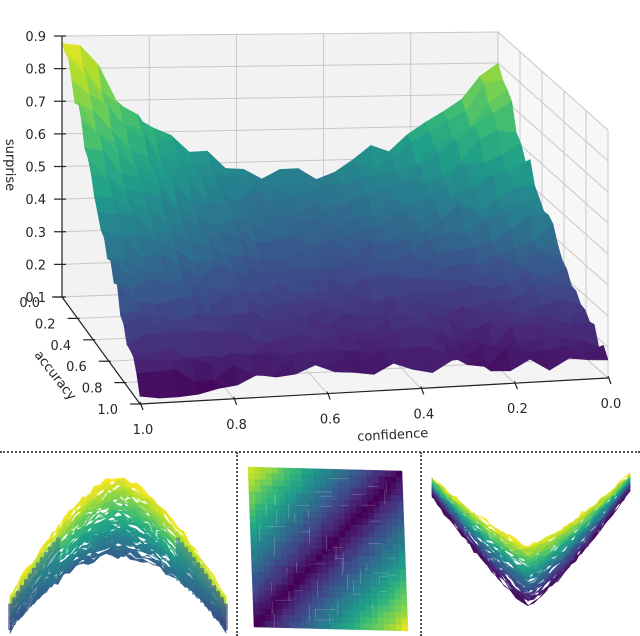 The height and width of the screenshot is (636, 640). Describe the element at coordinates (320, 452) in the screenshot. I see `panel-divider-horizontal` at that location.